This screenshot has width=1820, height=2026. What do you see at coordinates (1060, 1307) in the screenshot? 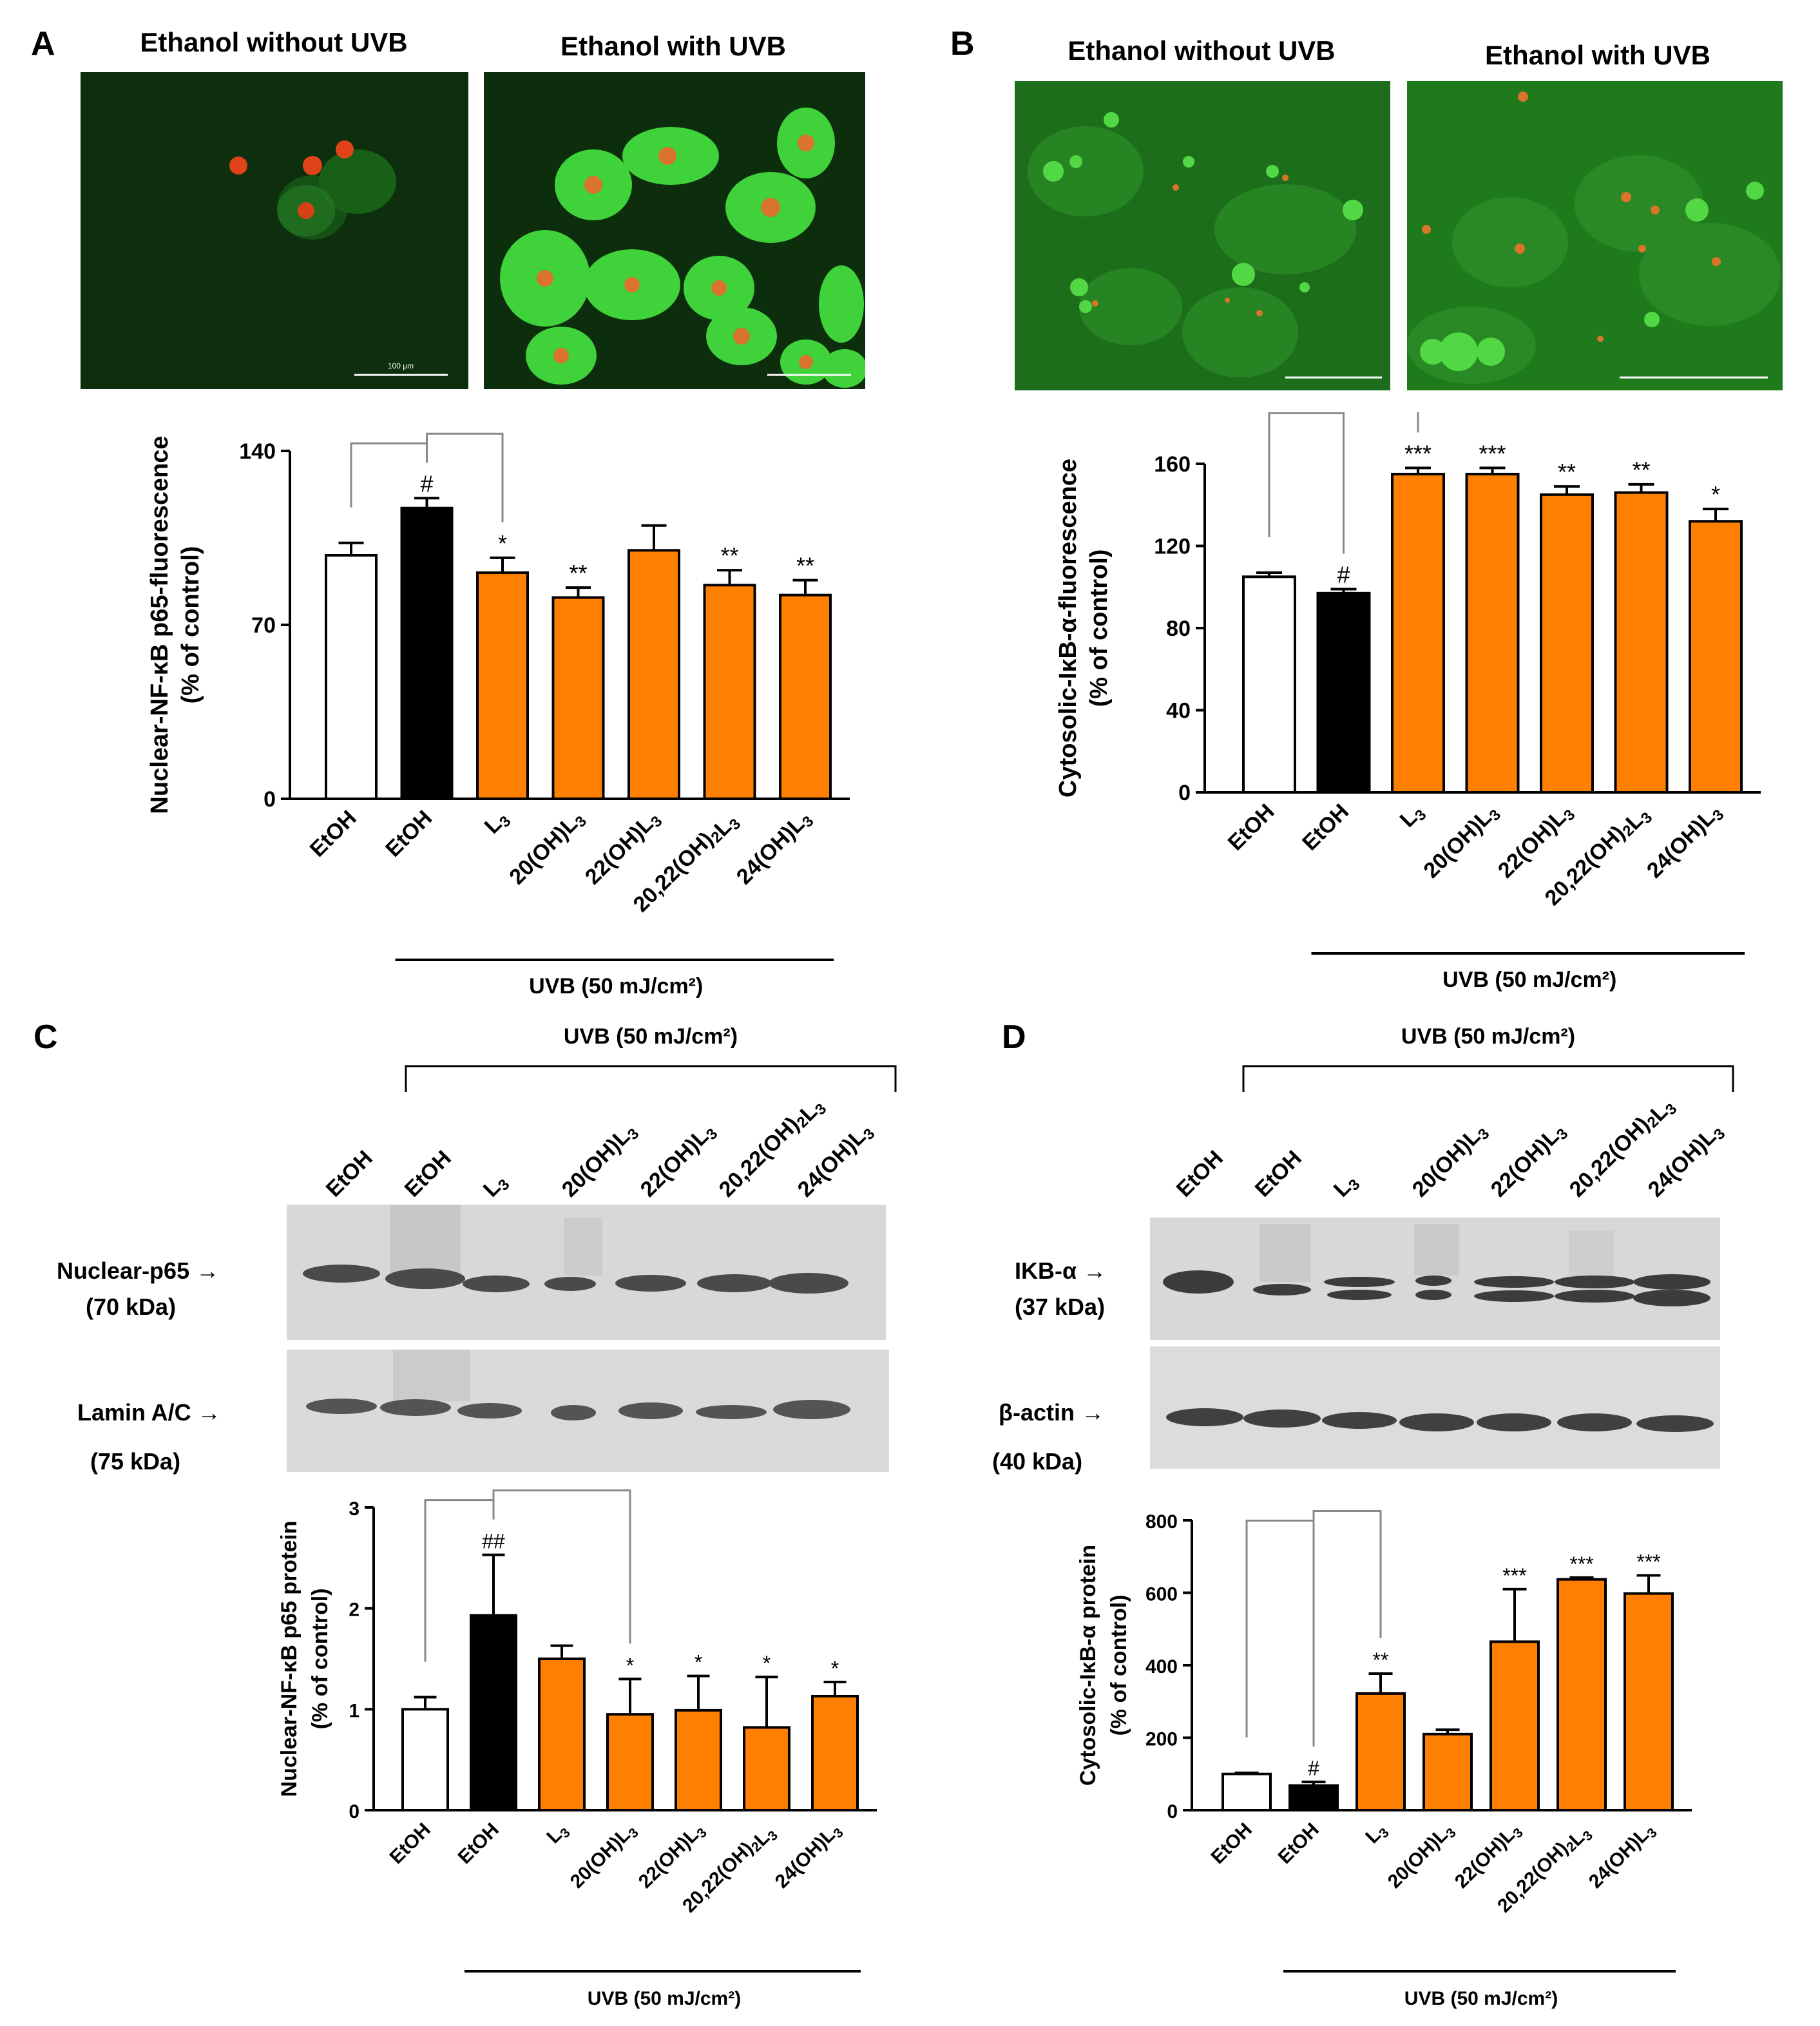
I see `blot-kda-label: (37 kDa)` at bounding box center [1060, 1307].